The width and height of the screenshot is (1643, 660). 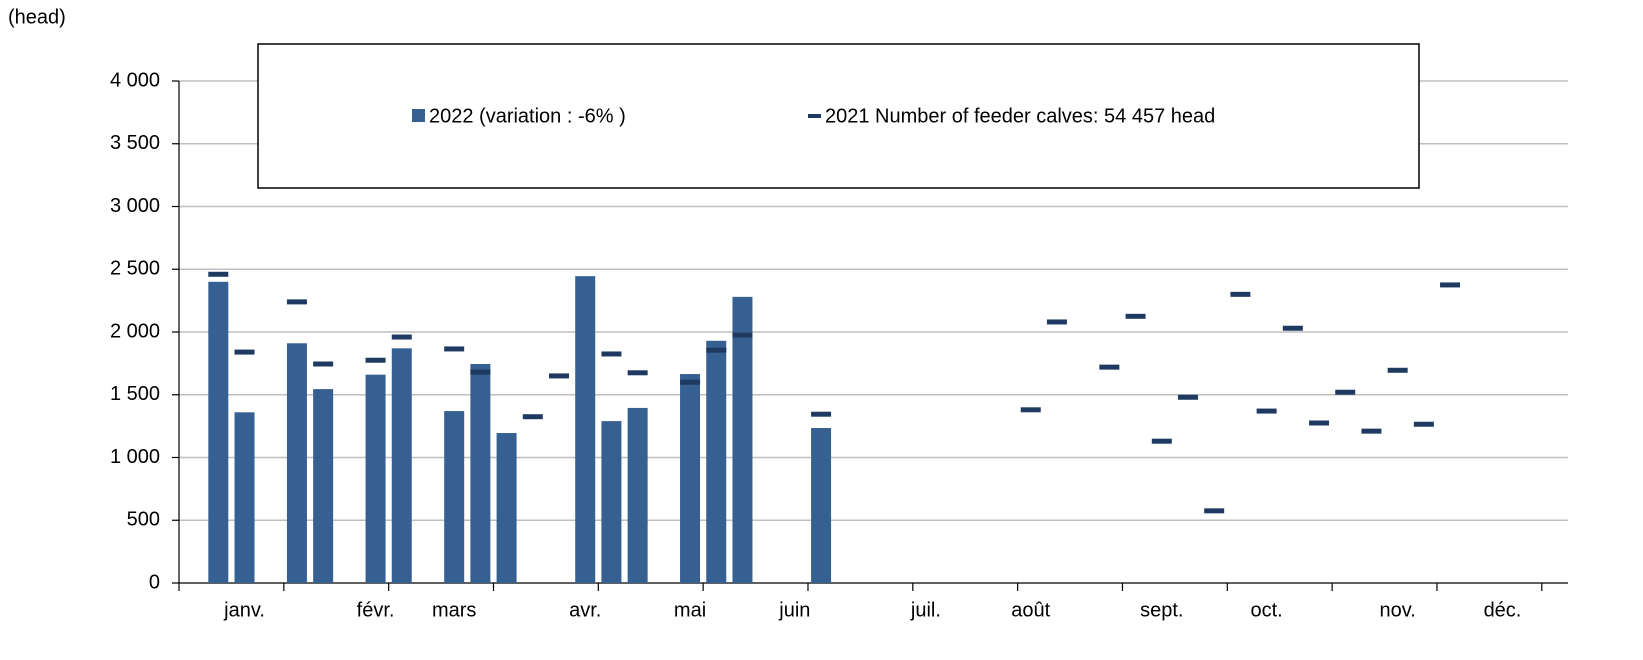 What do you see at coordinates (690, 610) in the screenshot?
I see `x-tick-label: mai` at bounding box center [690, 610].